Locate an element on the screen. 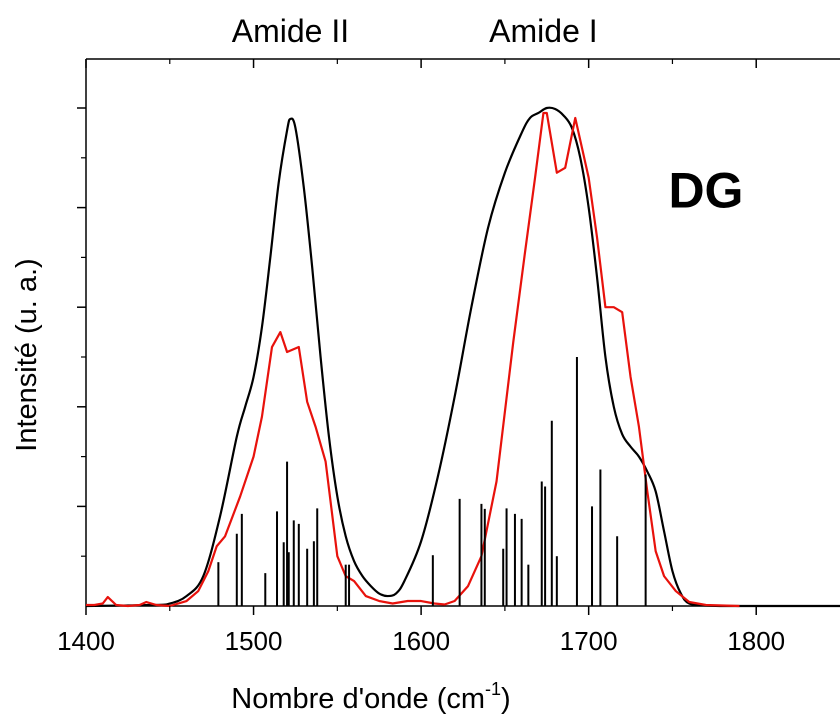 Image resolution: width=840 pixels, height=720 pixels. x-tick-label: 1400 is located at coordinates (86, 641).